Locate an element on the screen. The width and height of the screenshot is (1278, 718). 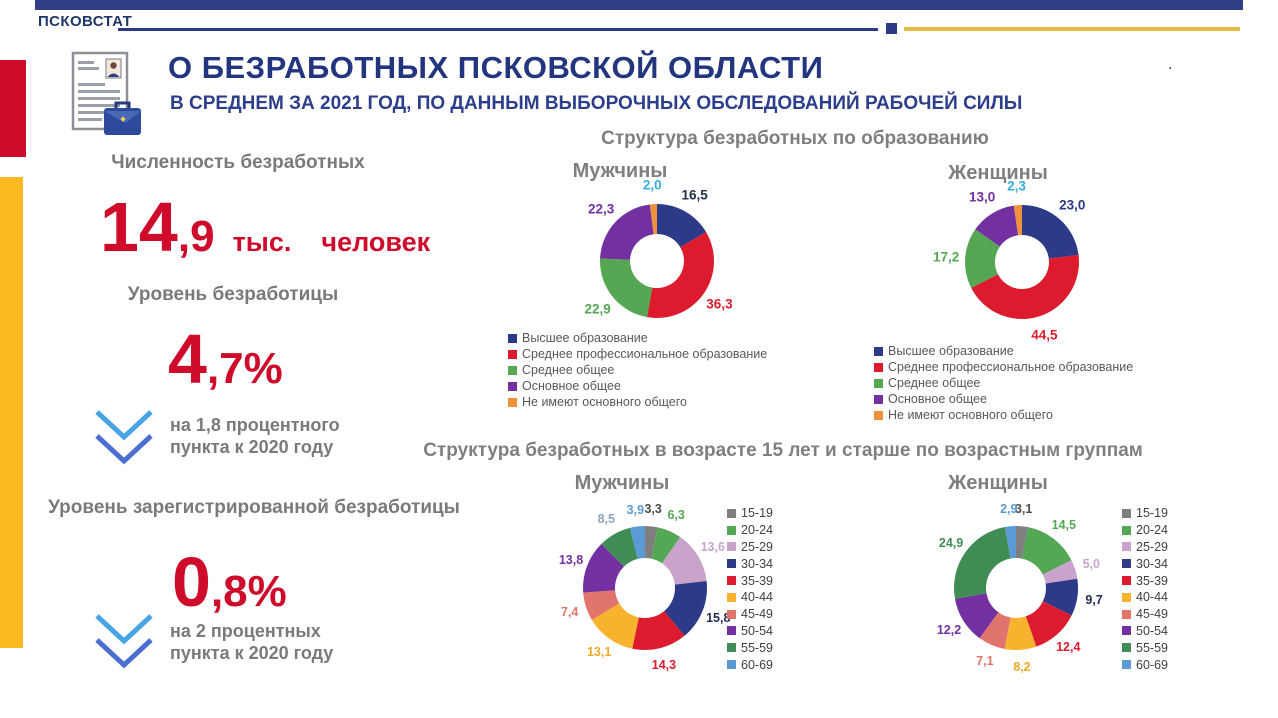
stat-count-frac: ,9 is located at coordinates (196, 236).